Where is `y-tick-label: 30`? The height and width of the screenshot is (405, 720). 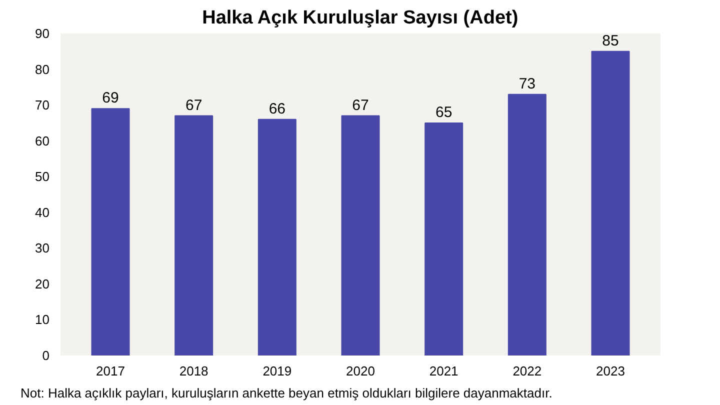
y-tick-label: 30 is located at coordinates (42, 248).